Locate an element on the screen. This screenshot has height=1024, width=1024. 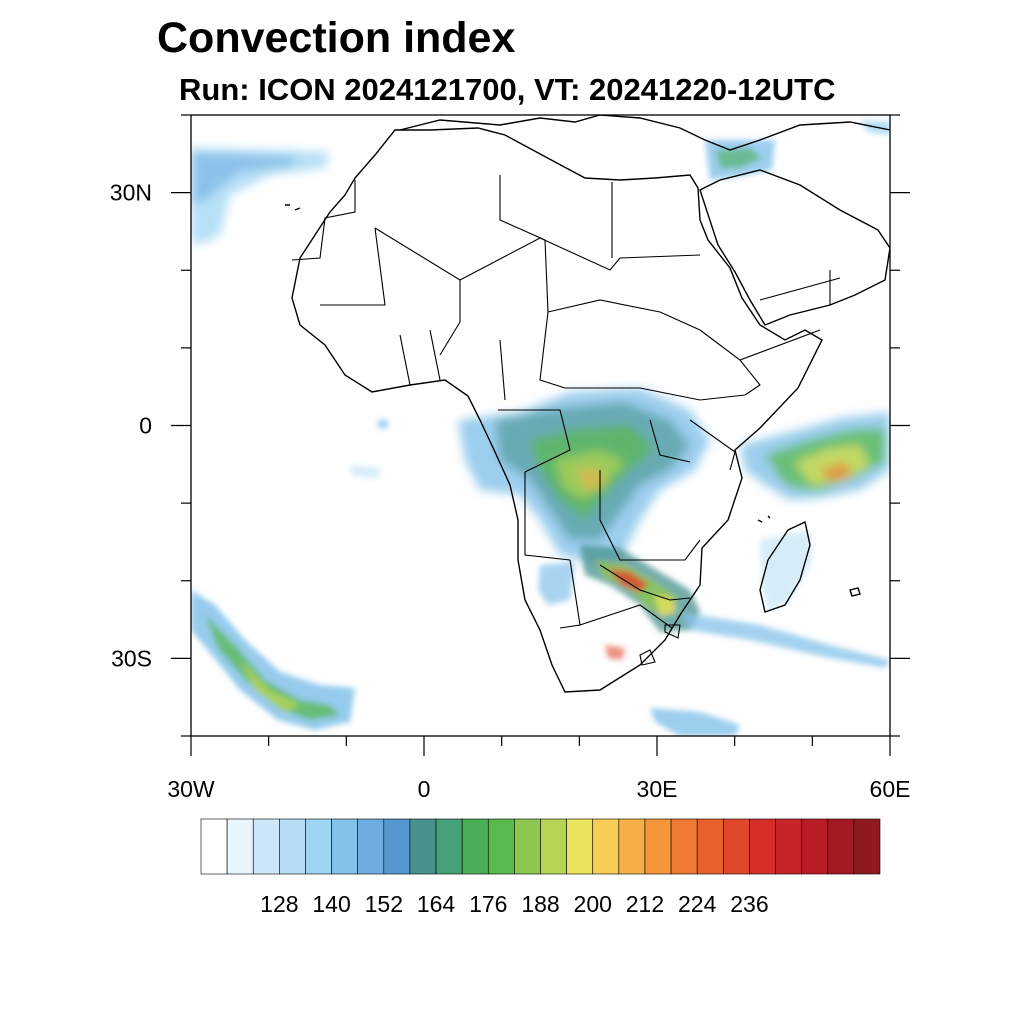
arabia-coastline is located at coordinates (794, 247).